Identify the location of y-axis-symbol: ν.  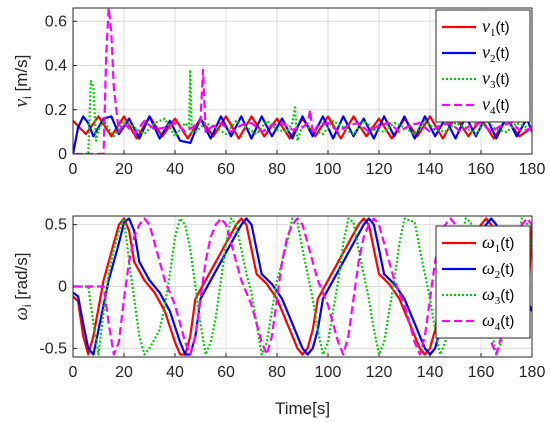
(21, 102).